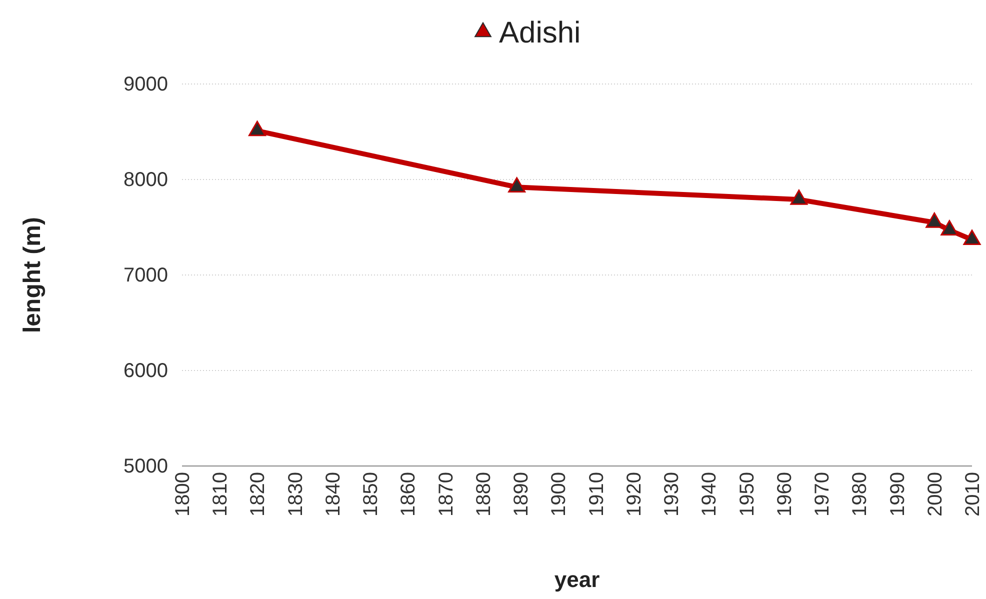  What do you see at coordinates (146, 179) in the screenshot?
I see `y-tick-label: 8000` at bounding box center [146, 179].